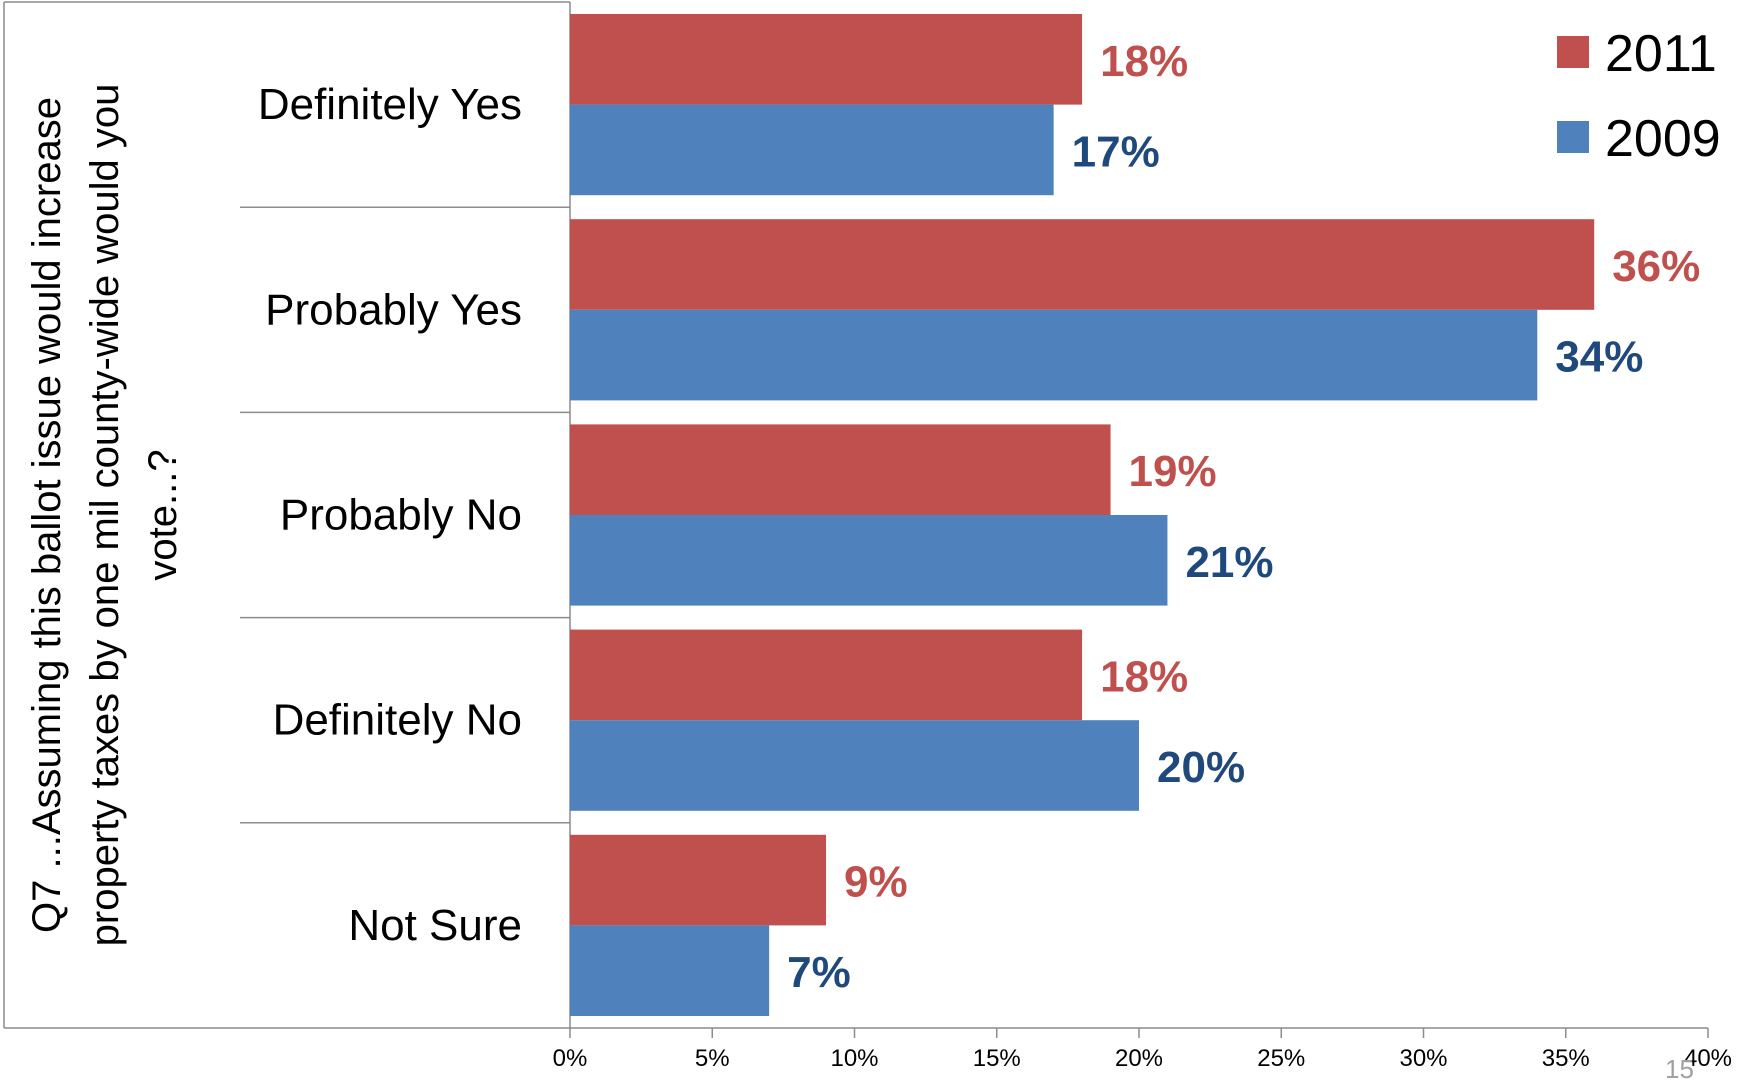 Image resolution: width=1742 pixels, height=1086 pixels. What do you see at coordinates (1566, 1058) in the screenshot?
I see `x-tick-label: 35%` at bounding box center [1566, 1058].